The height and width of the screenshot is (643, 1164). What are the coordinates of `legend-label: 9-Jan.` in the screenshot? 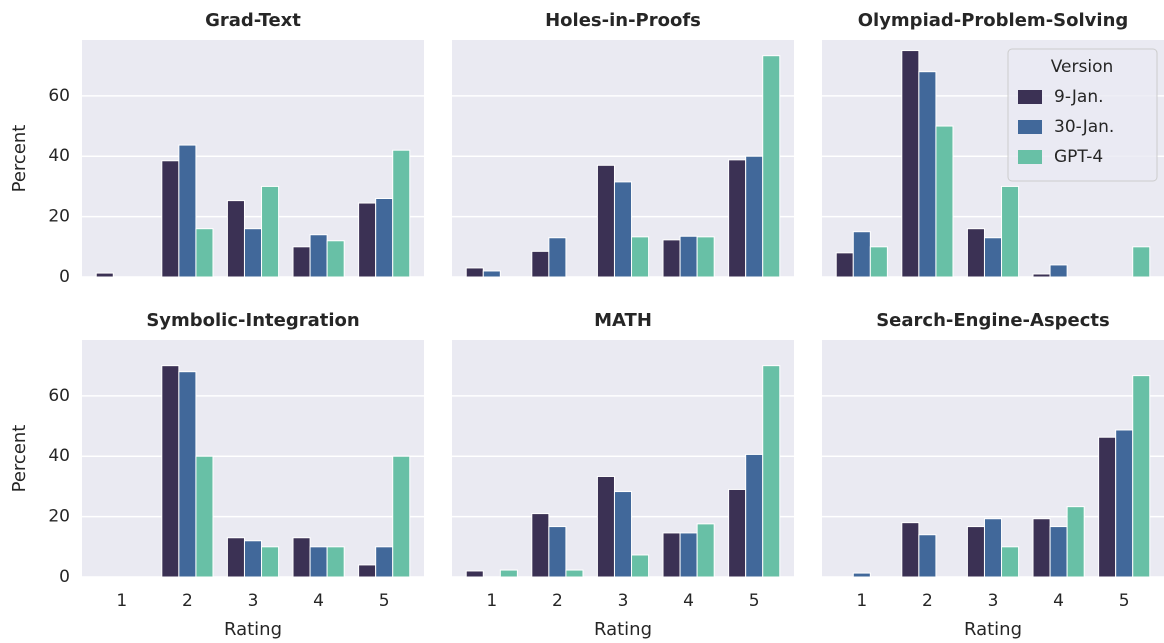 It's located at (1079, 97).